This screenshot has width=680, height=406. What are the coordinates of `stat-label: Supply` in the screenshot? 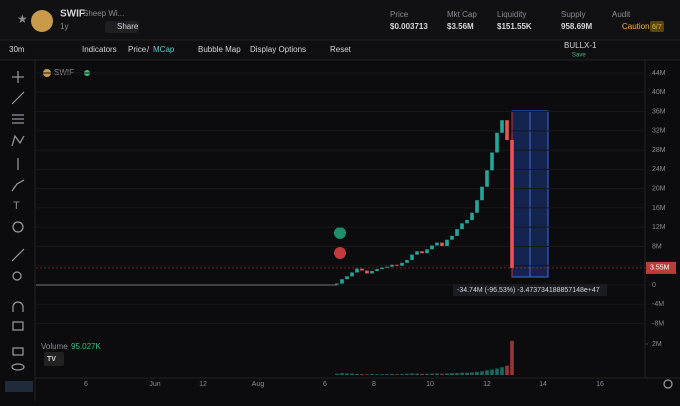 It's located at (573, 14).